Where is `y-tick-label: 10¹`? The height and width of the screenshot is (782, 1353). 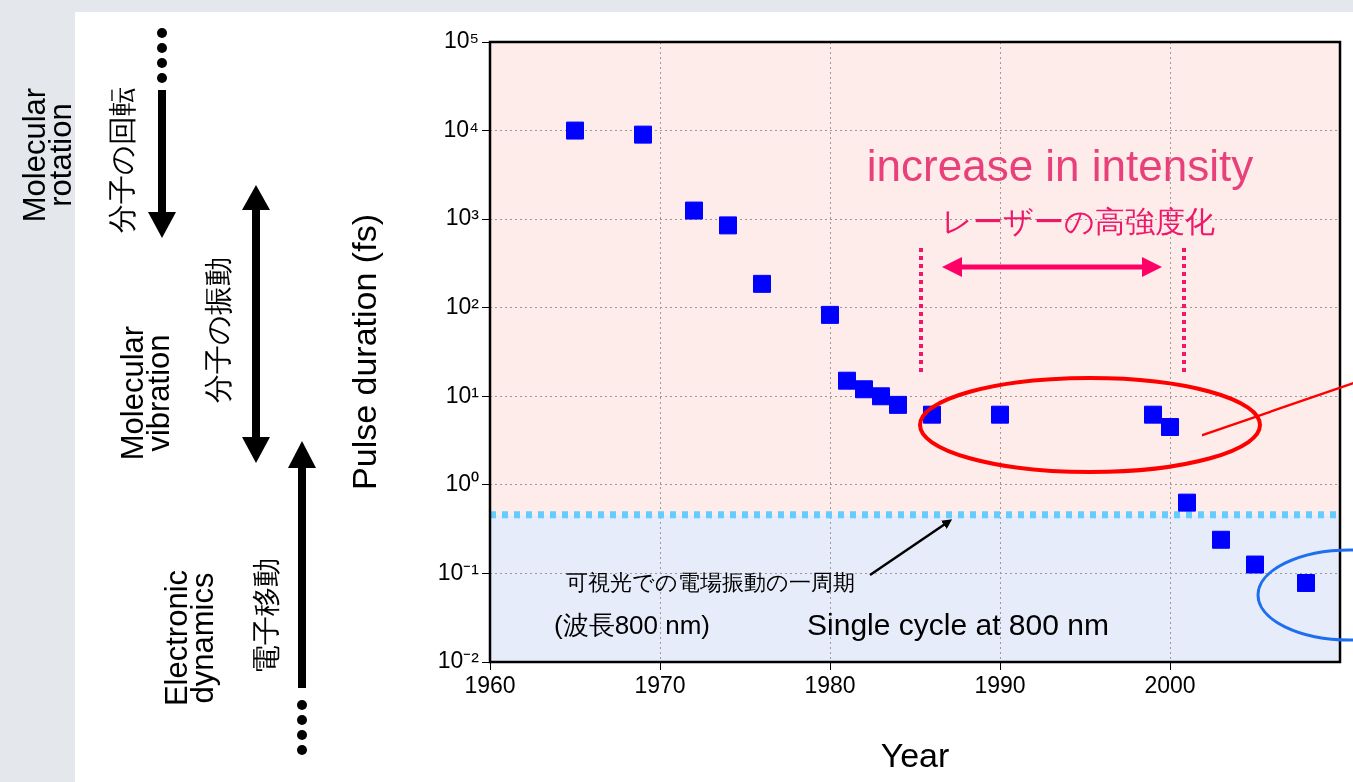 y-tick-label: 10¹ is located at coordinates (462, 394).